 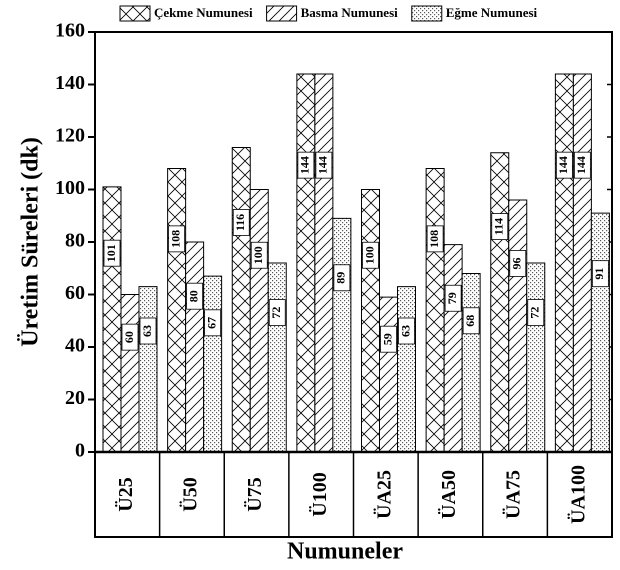 What do you see at coordinates (31, 242) in the screenshot?
I see `y-axis-title: Üretim Süreleri (dk)` at bounding box center [31, 242].